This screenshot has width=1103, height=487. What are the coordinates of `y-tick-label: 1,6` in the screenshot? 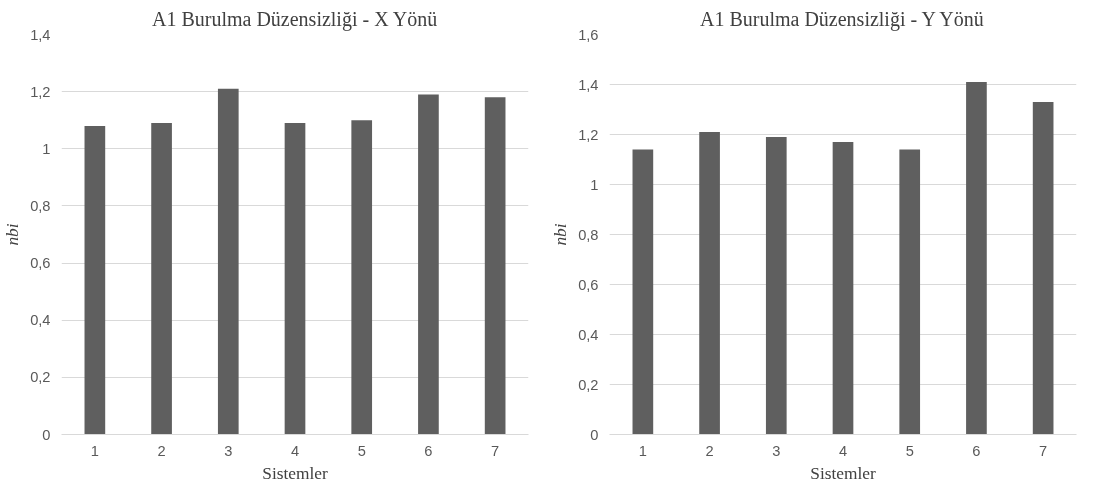 It's located at (588, 34).